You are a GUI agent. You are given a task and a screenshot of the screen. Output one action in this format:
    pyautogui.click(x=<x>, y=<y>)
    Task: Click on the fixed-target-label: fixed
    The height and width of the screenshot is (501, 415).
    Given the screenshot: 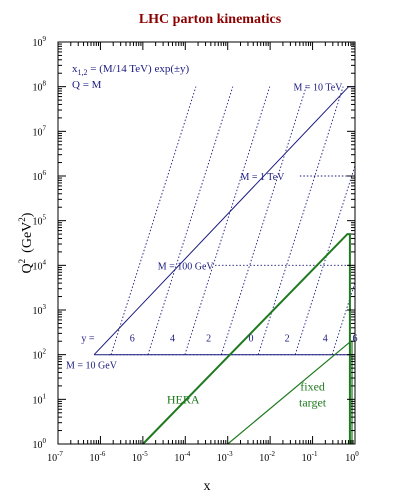 What is the action you would take?
    pyautogui.click(x=312, y=386)
    